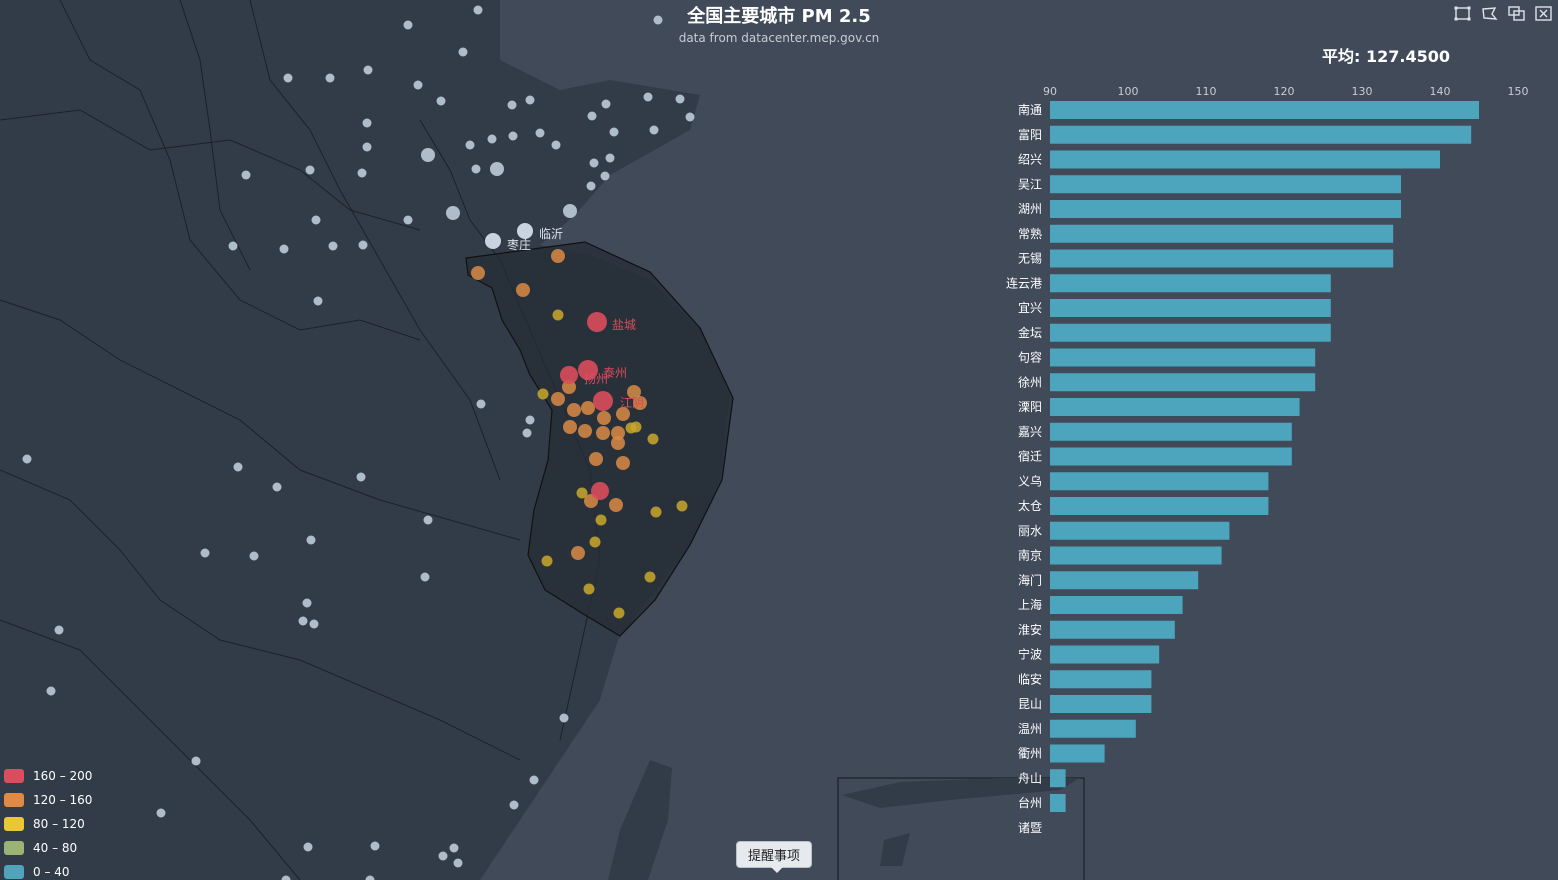 Image resolution: width=1558 pixels, height=880 pixels. I want to click on lasso-select-icon, so click(1489, 13).